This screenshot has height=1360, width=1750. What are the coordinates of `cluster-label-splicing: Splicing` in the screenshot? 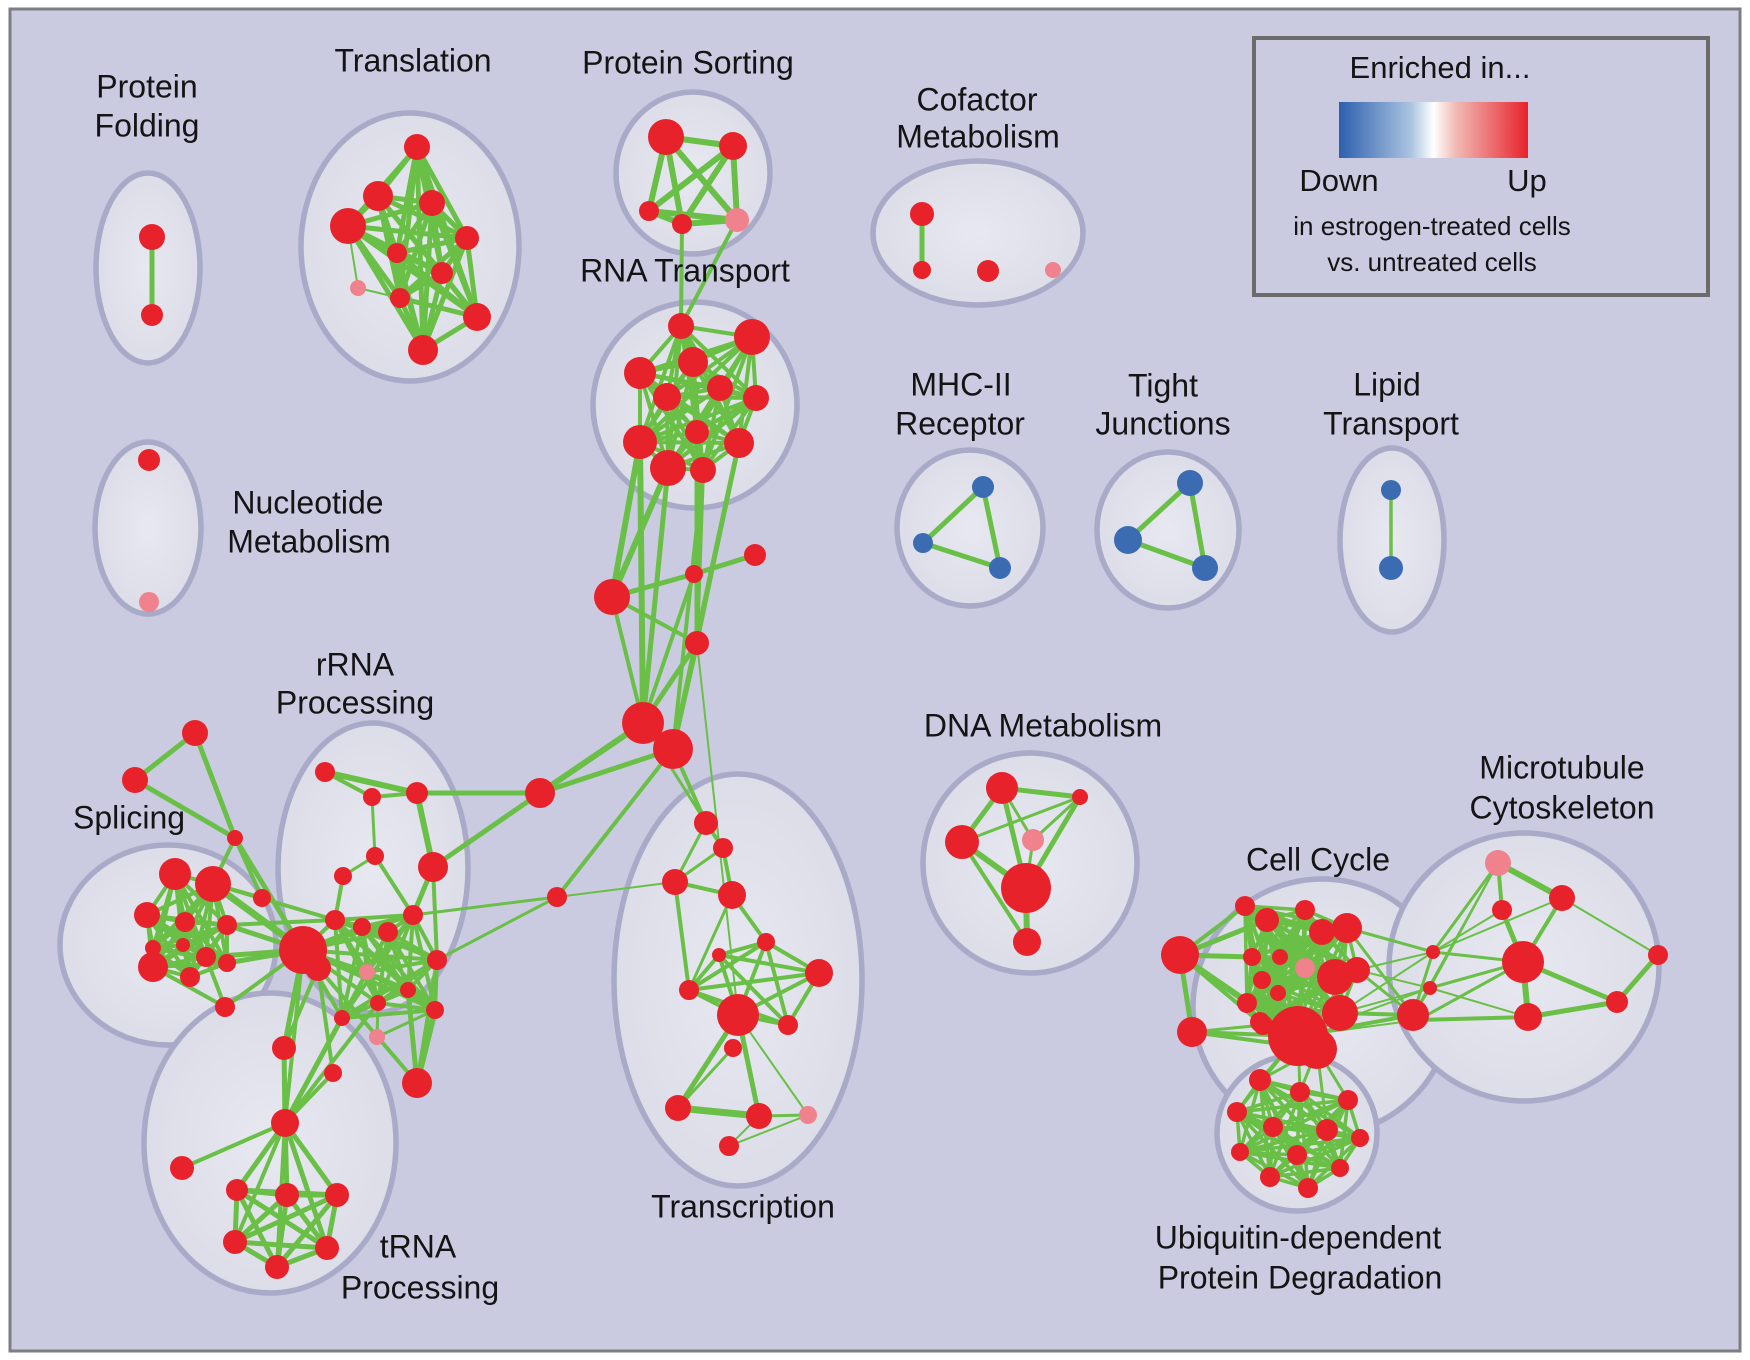 It's located at (129, 817).